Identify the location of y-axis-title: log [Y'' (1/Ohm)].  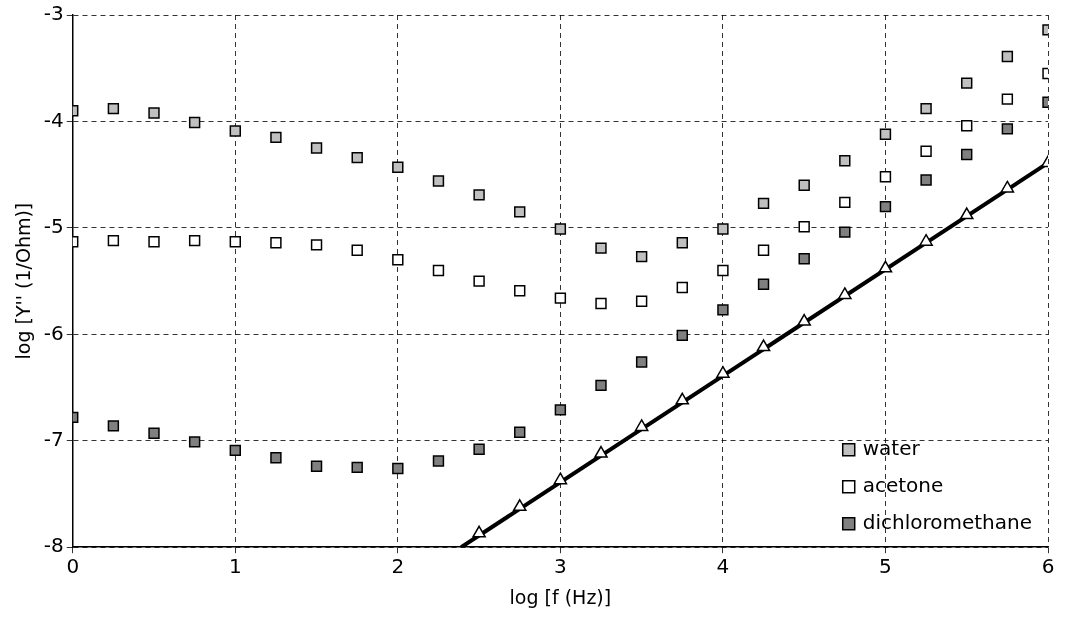
(23, 281).